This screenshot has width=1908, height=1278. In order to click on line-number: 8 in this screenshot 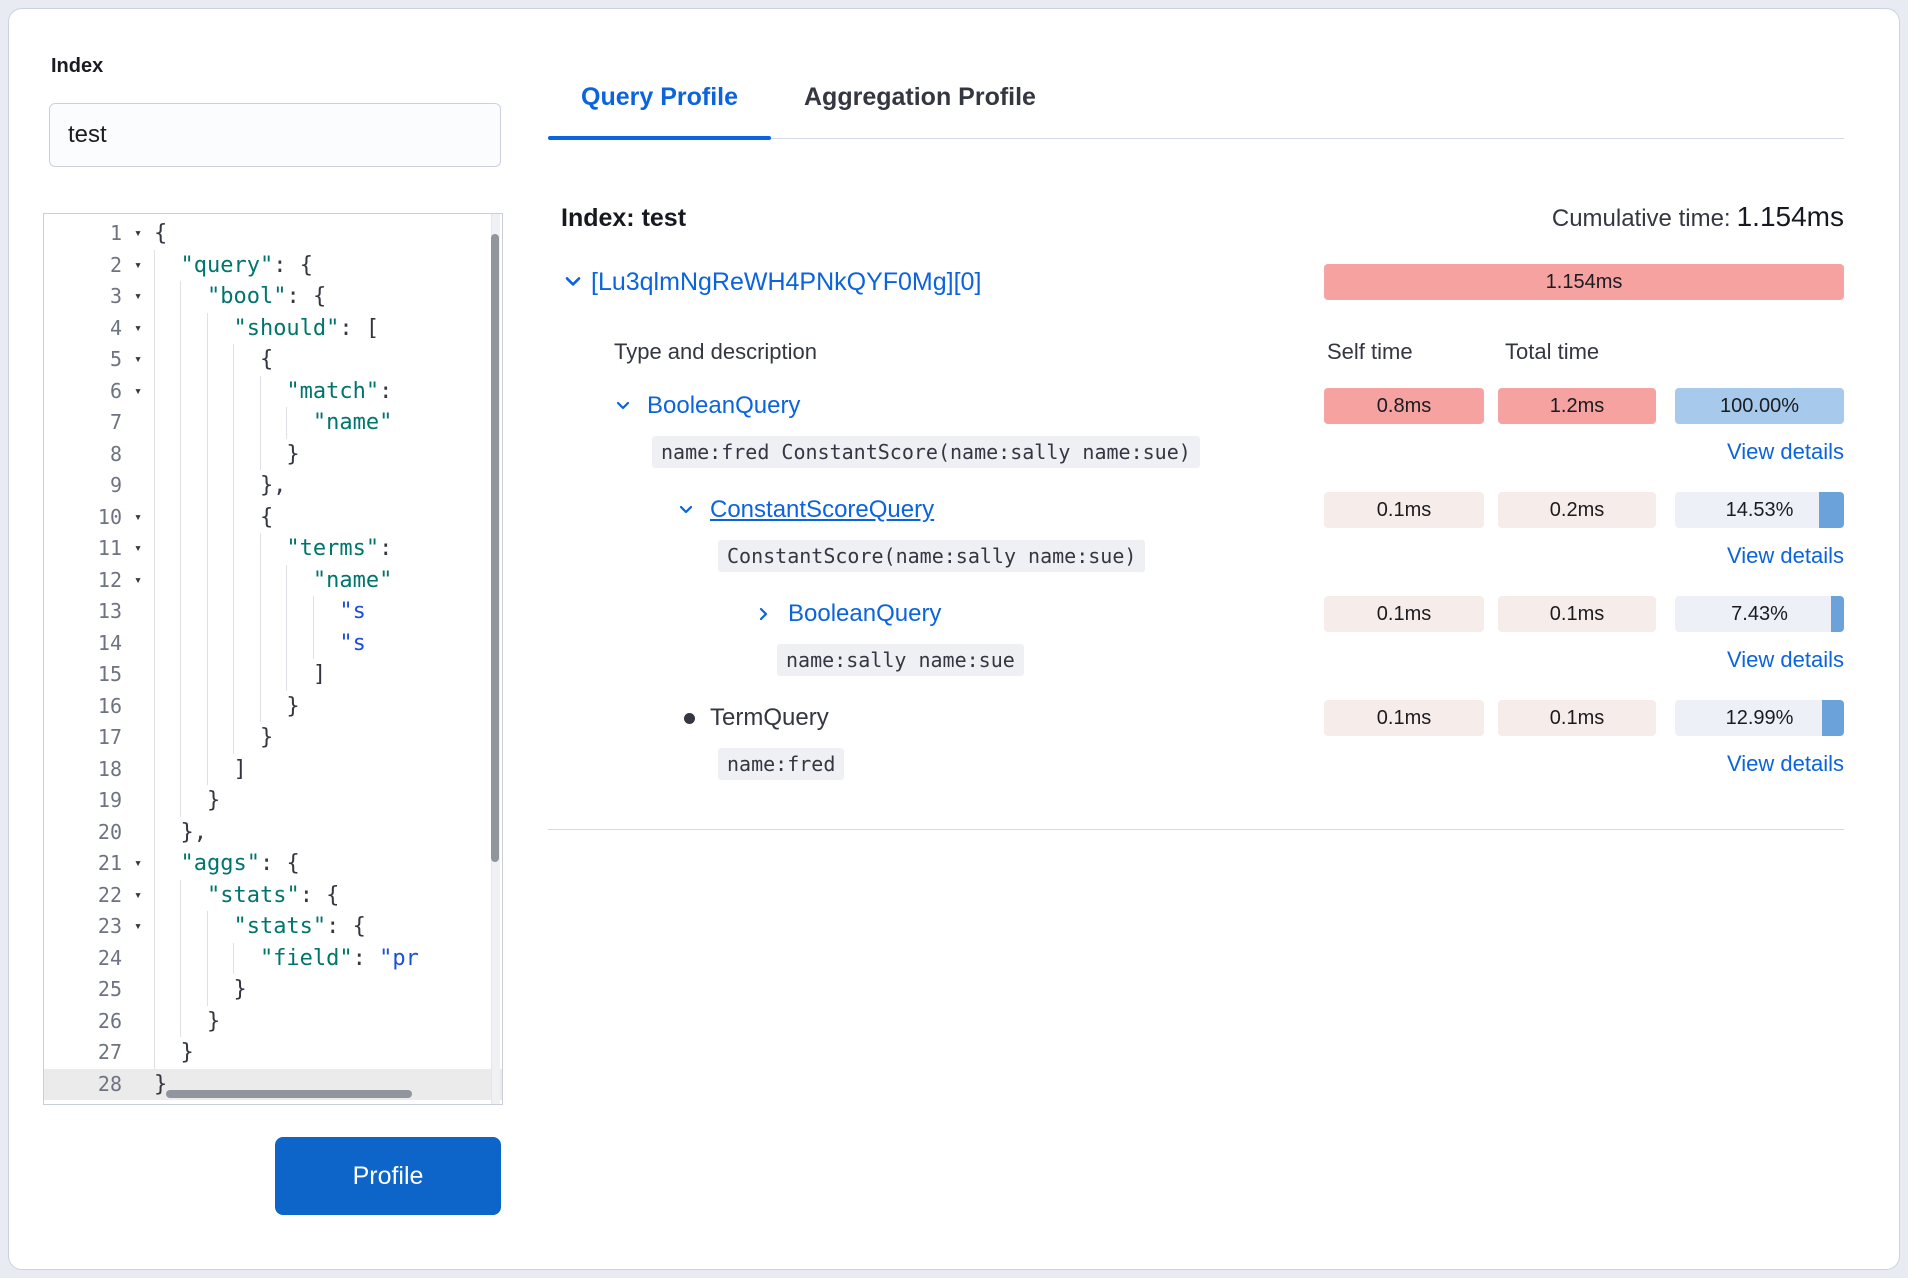, I will do `click(115, 453)`.